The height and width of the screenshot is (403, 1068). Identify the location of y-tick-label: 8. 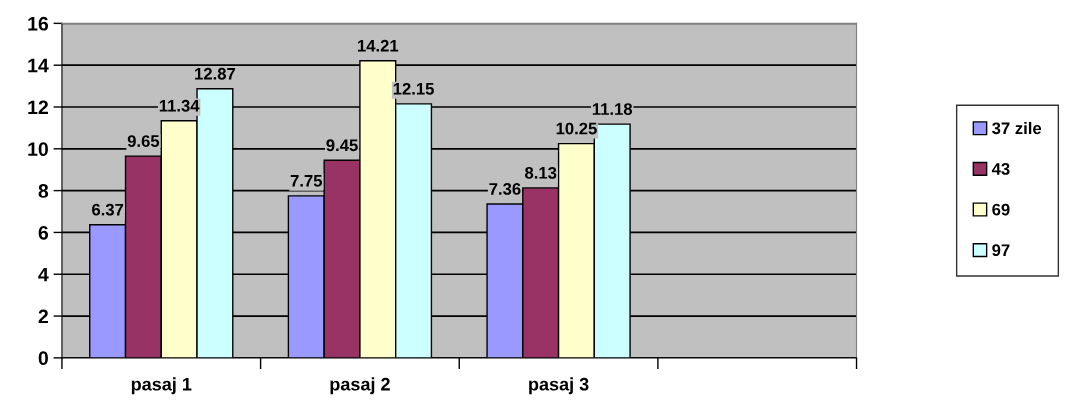
(43, 191).